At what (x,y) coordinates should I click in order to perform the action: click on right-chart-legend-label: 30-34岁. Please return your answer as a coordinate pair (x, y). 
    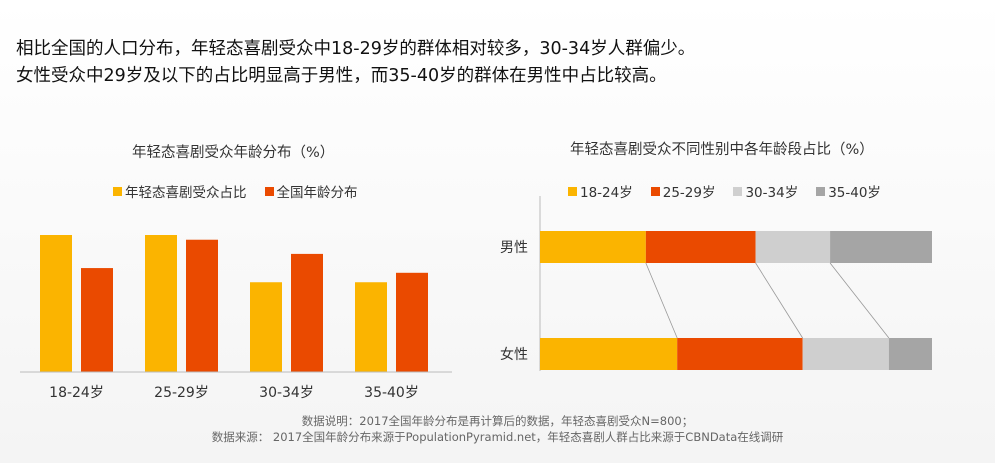
    Looking at the image, I should click on (772, 193).